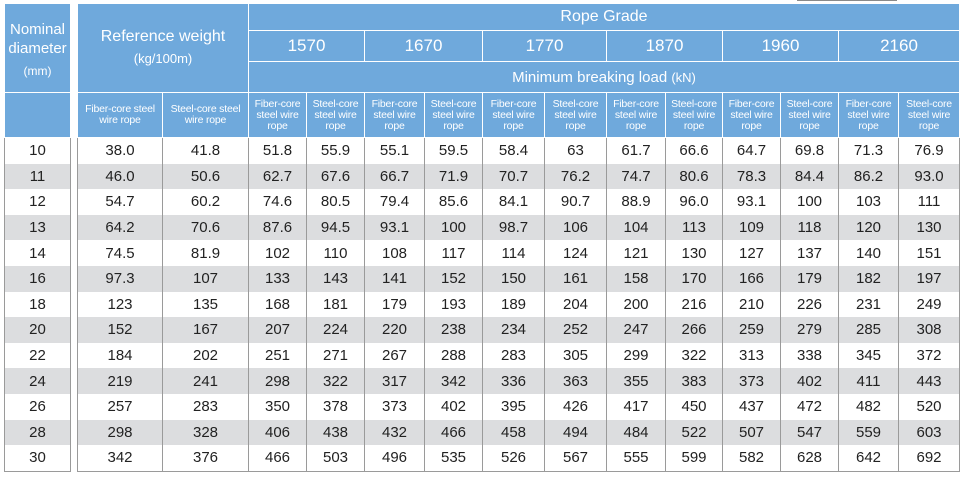 The image size is (979, 502). Describe the element at coordinates (513, 432) in the screenshot. I see `value-cell: 458` at that location.